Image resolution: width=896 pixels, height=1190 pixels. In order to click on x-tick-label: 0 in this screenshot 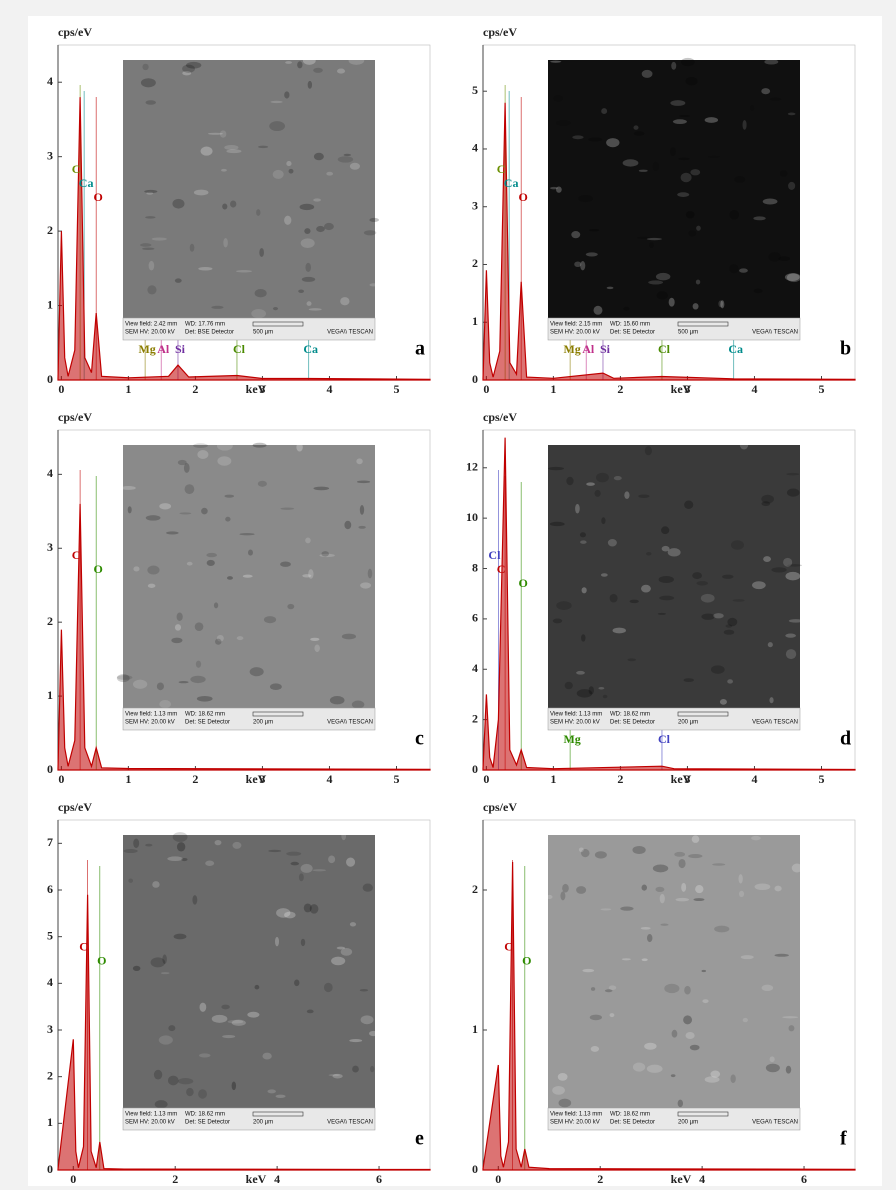, I will do `click(61, 779)`.